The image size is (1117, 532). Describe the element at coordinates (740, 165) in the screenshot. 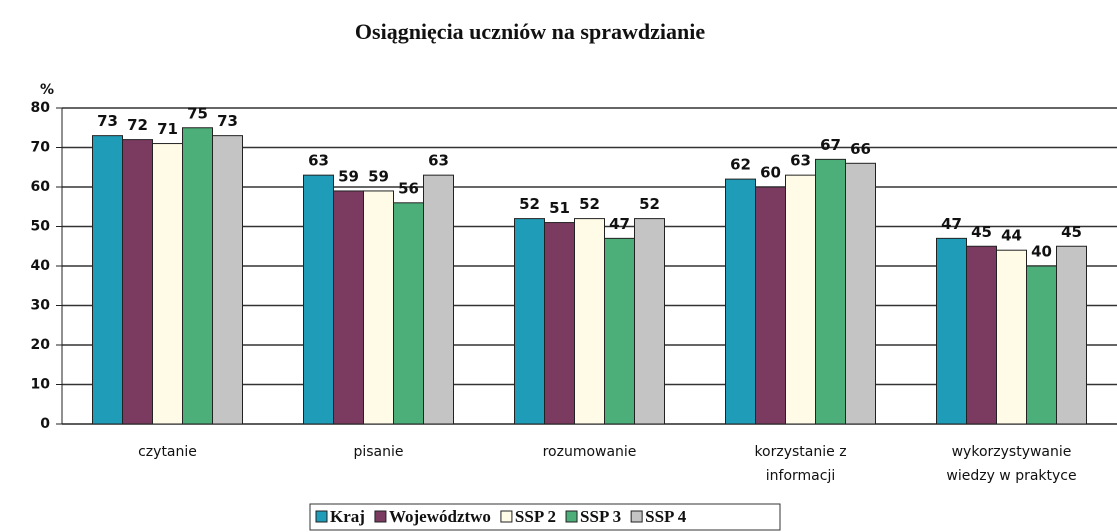

I see `data-label: 62` at that location.